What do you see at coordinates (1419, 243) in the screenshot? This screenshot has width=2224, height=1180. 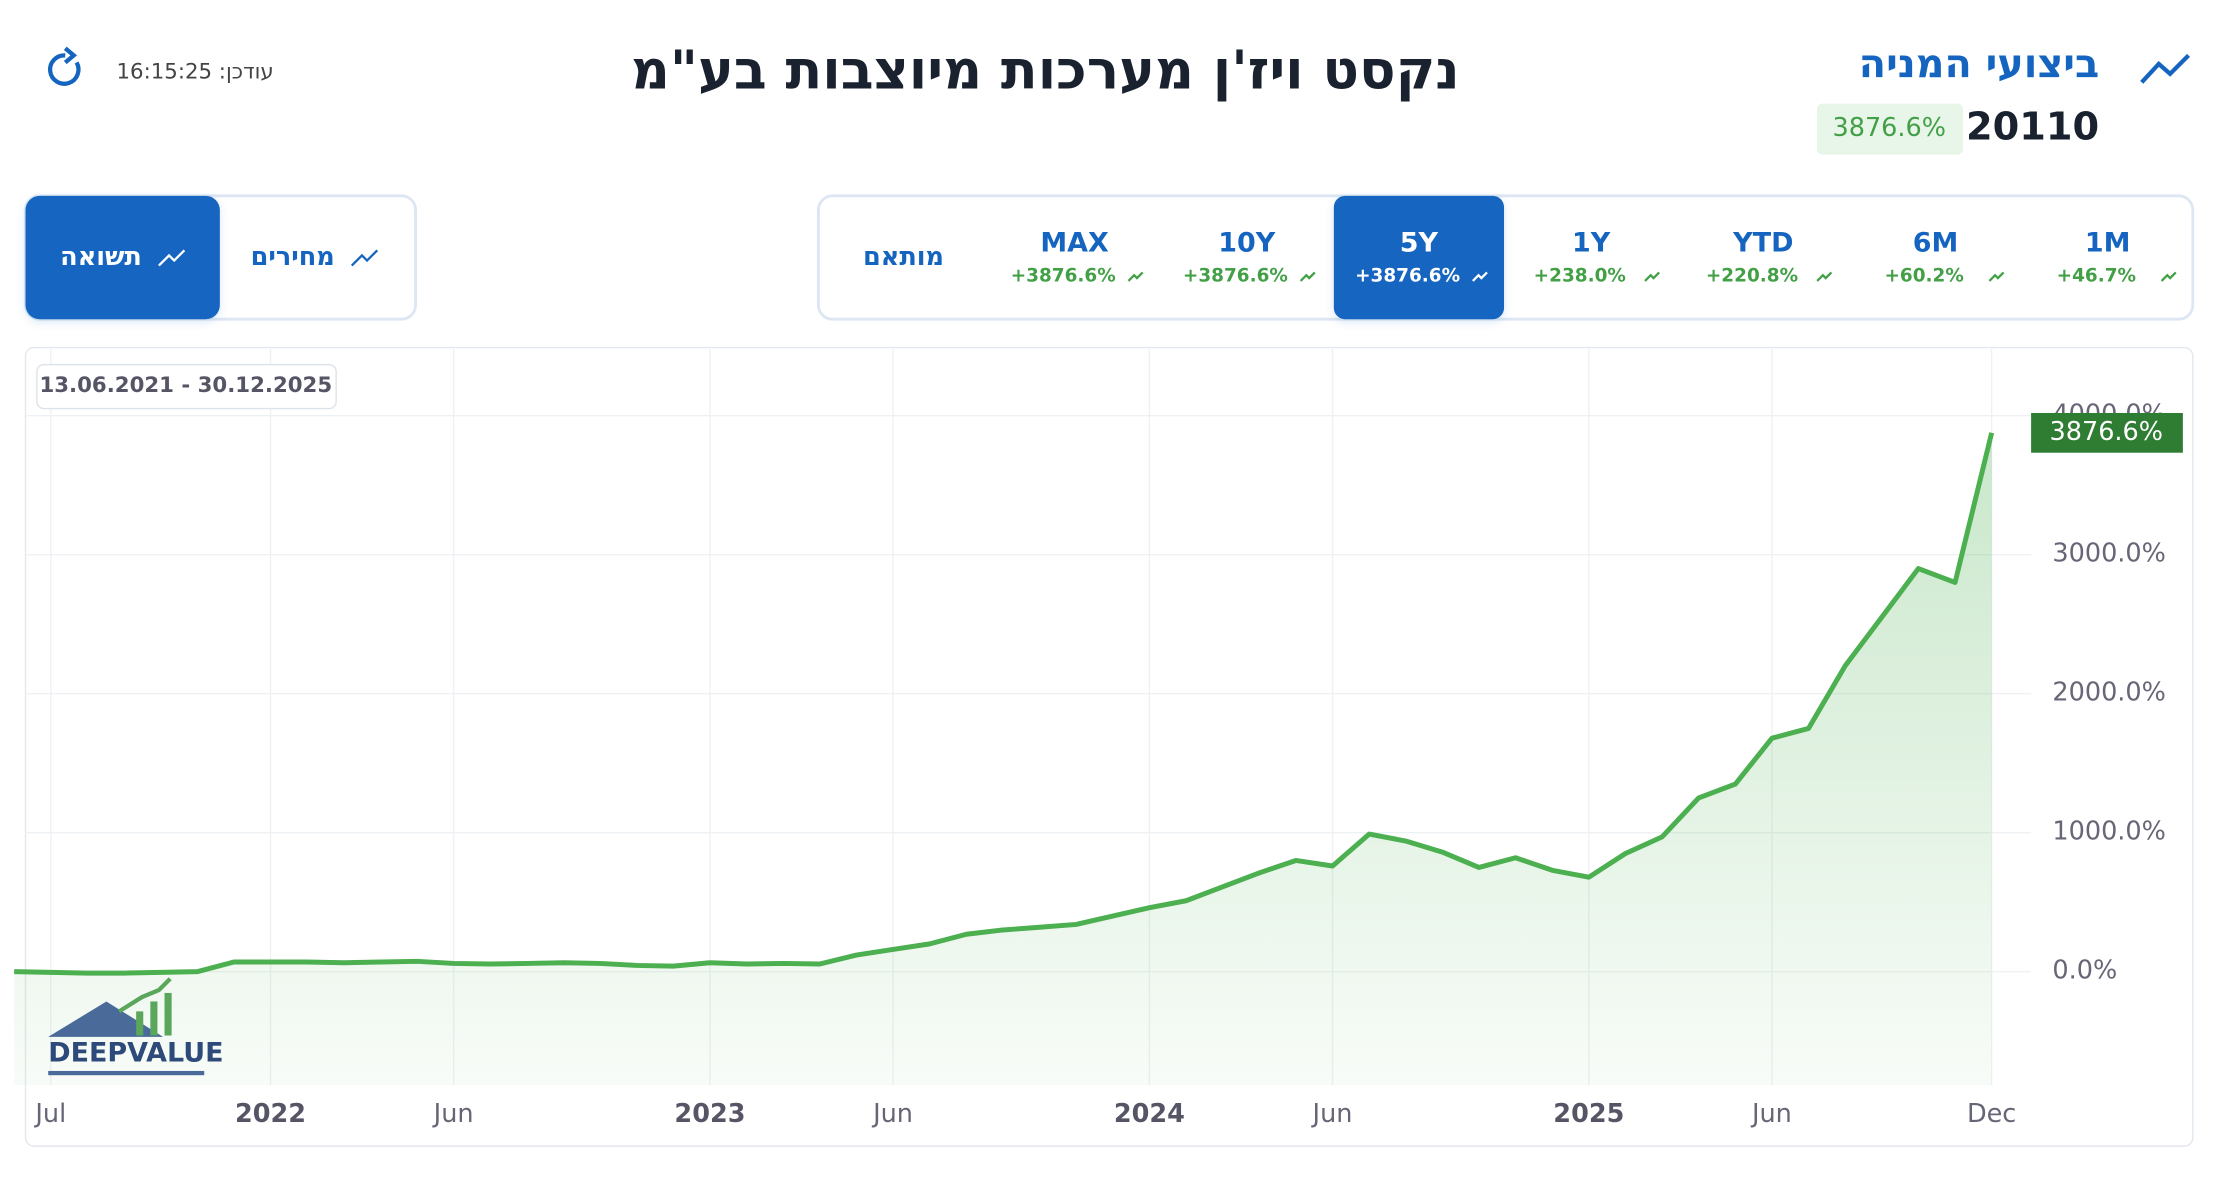 I see `range-button: 5Y` at bounding box center [1419, 243].